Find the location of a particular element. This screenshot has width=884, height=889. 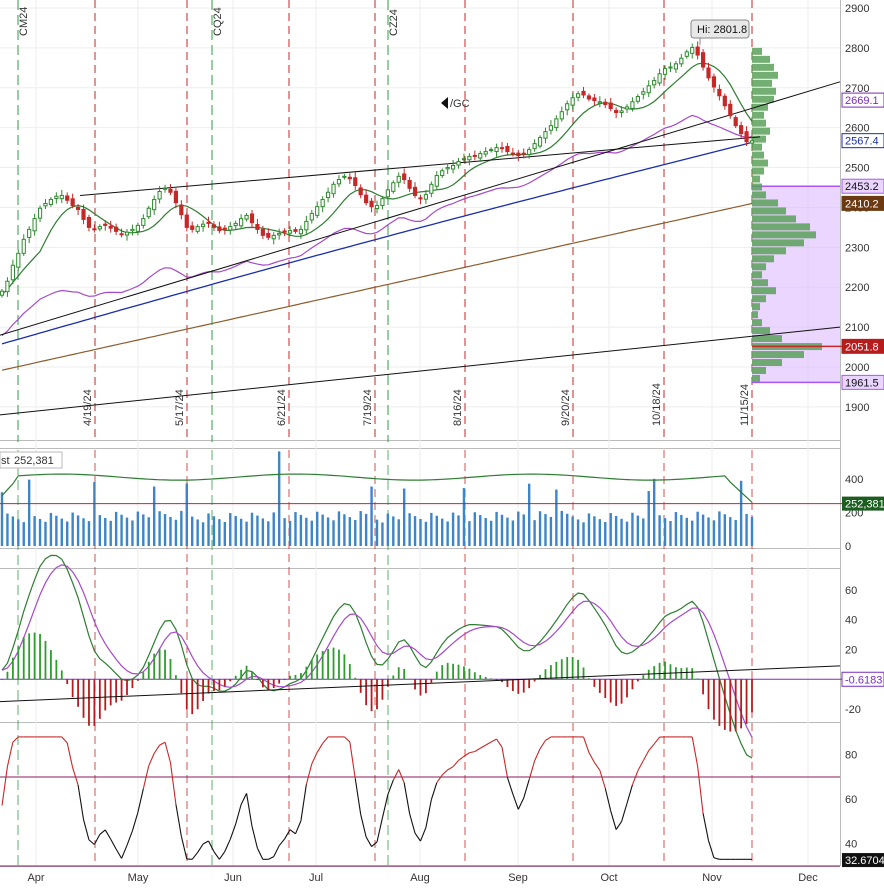

trendline is located at coordinates (420, 166).